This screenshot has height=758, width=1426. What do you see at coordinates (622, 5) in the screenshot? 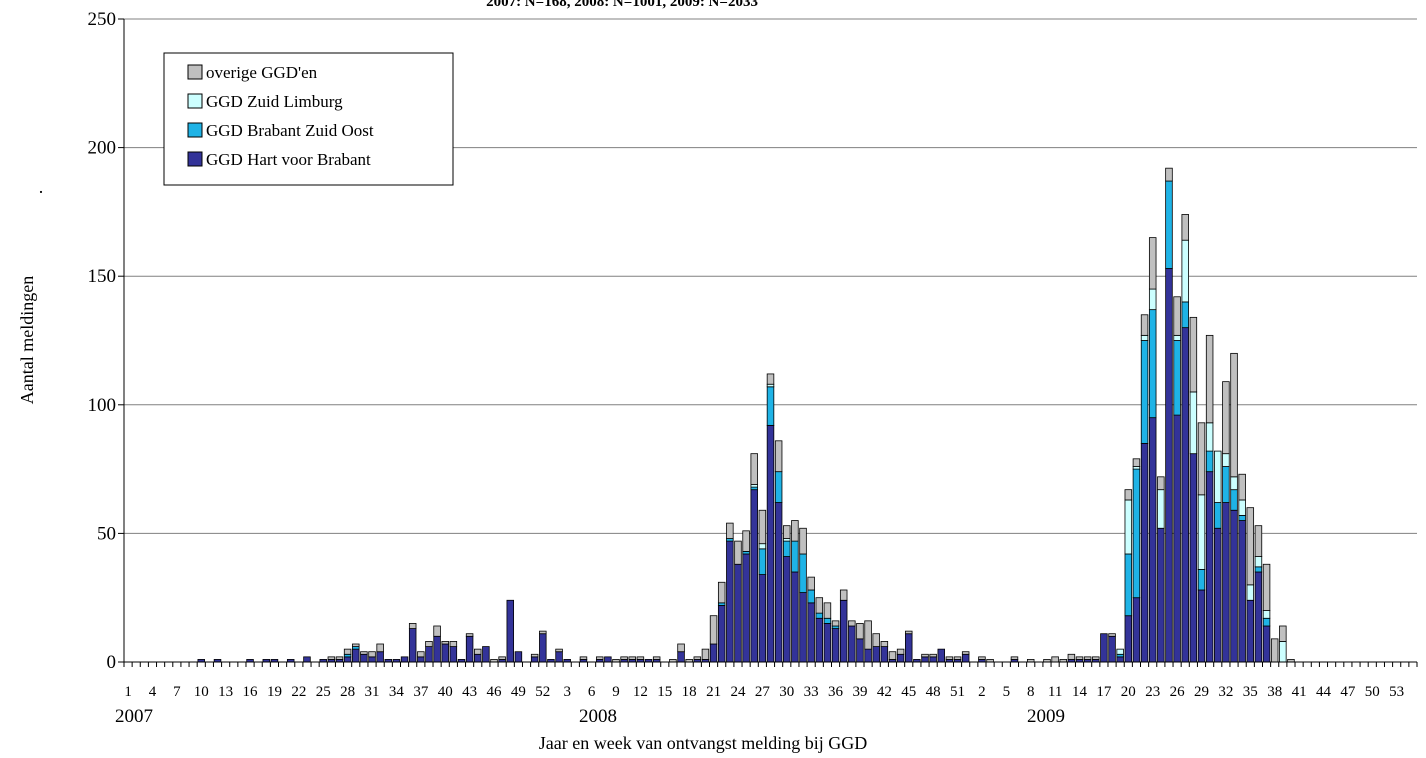
I see `chart-title: 2007: N=168, 2008: N=1001, 2009: N=2033` at bounding box center [622, 5].